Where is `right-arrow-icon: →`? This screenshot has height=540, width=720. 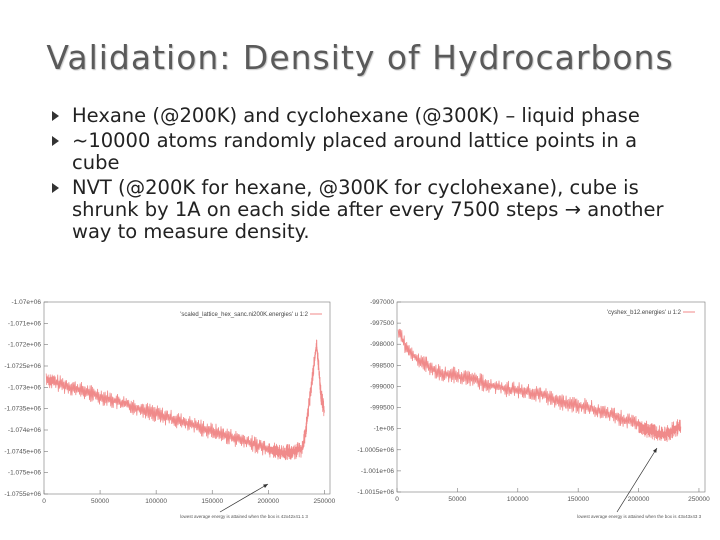
right-arrow-icon: → is located at coordinates (572, 209).